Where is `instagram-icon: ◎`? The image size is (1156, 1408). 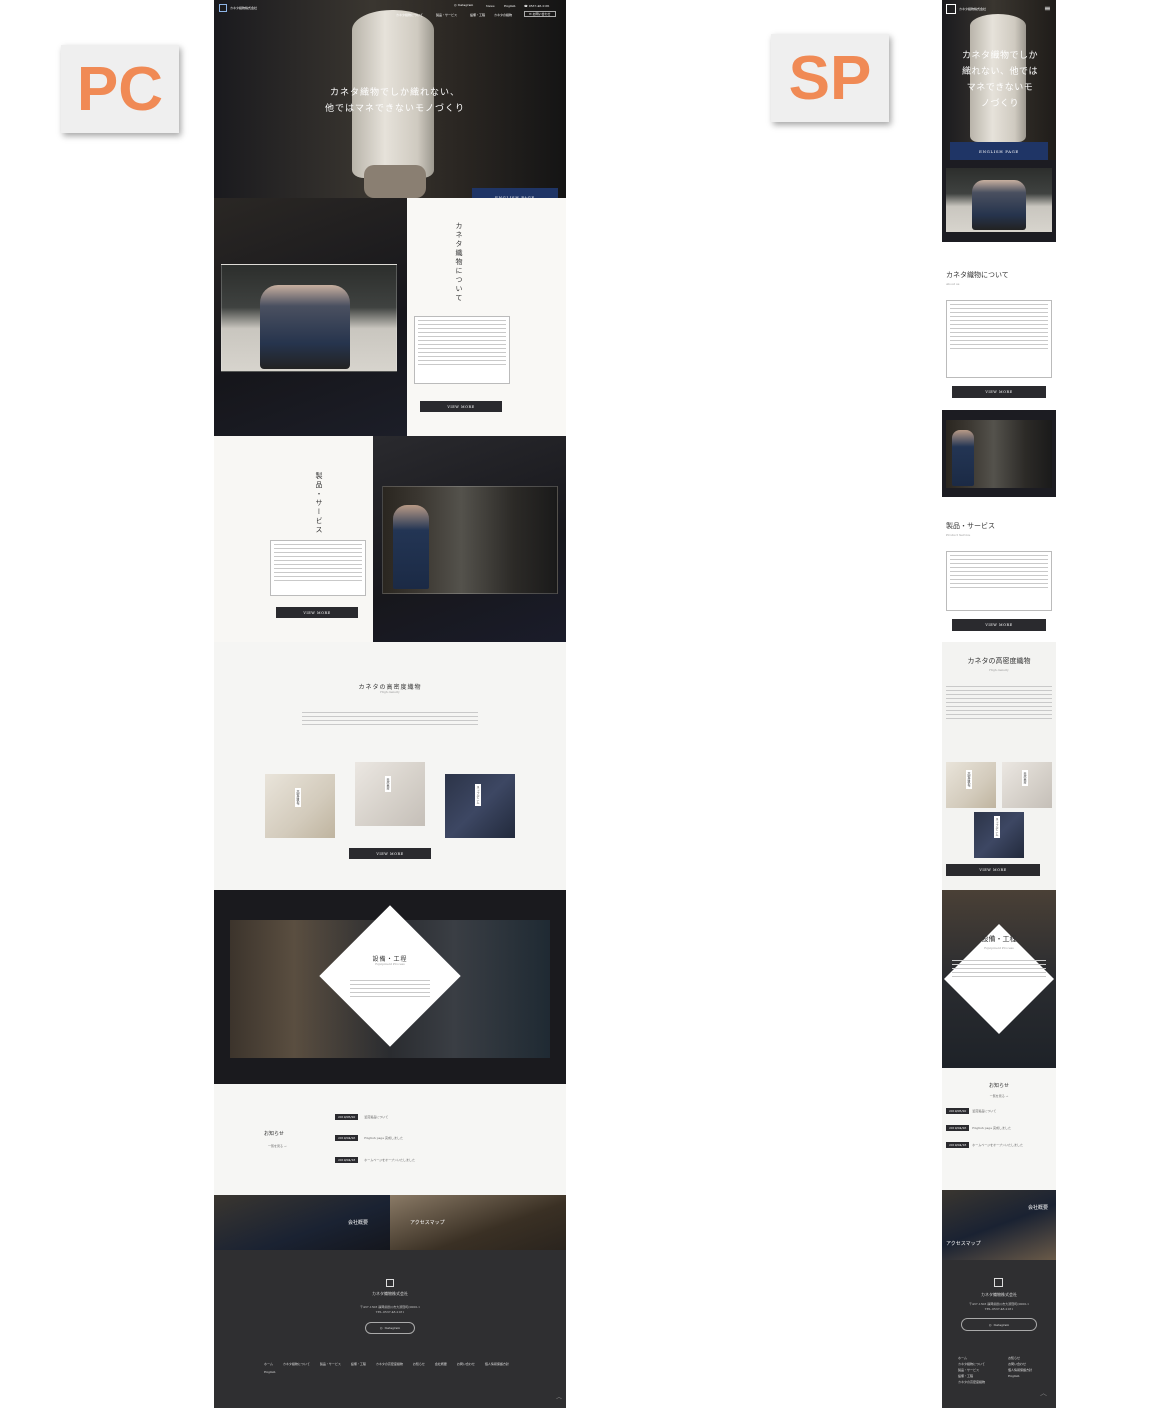 instagram-icon: ◎ is located at coordinates (990, 1324).